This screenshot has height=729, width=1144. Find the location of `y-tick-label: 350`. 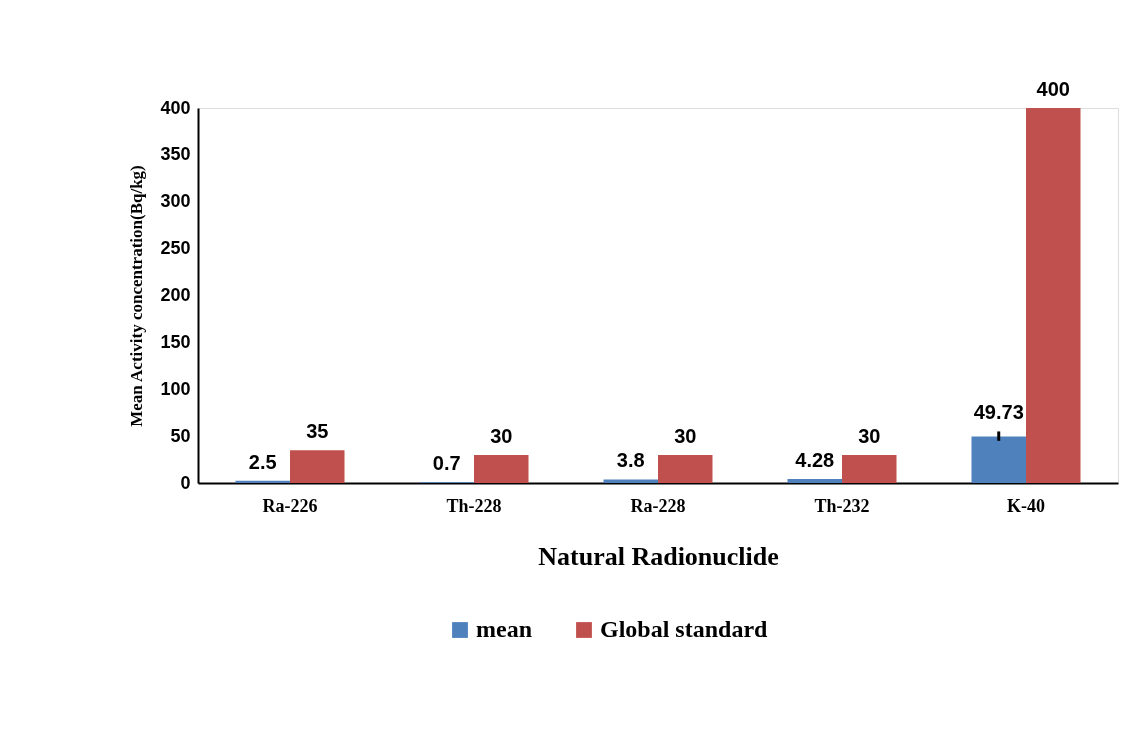

y-tick-label: 350 is located at coordinates (175, 154).